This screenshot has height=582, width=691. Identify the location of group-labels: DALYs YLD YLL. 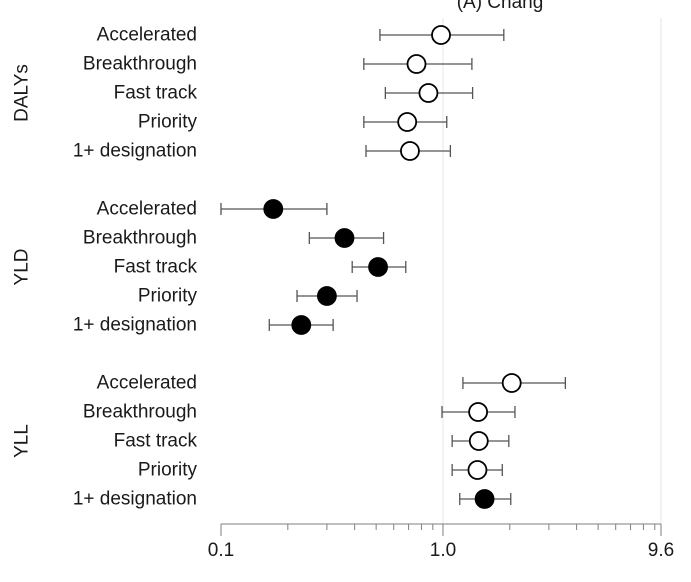
(22, 261).